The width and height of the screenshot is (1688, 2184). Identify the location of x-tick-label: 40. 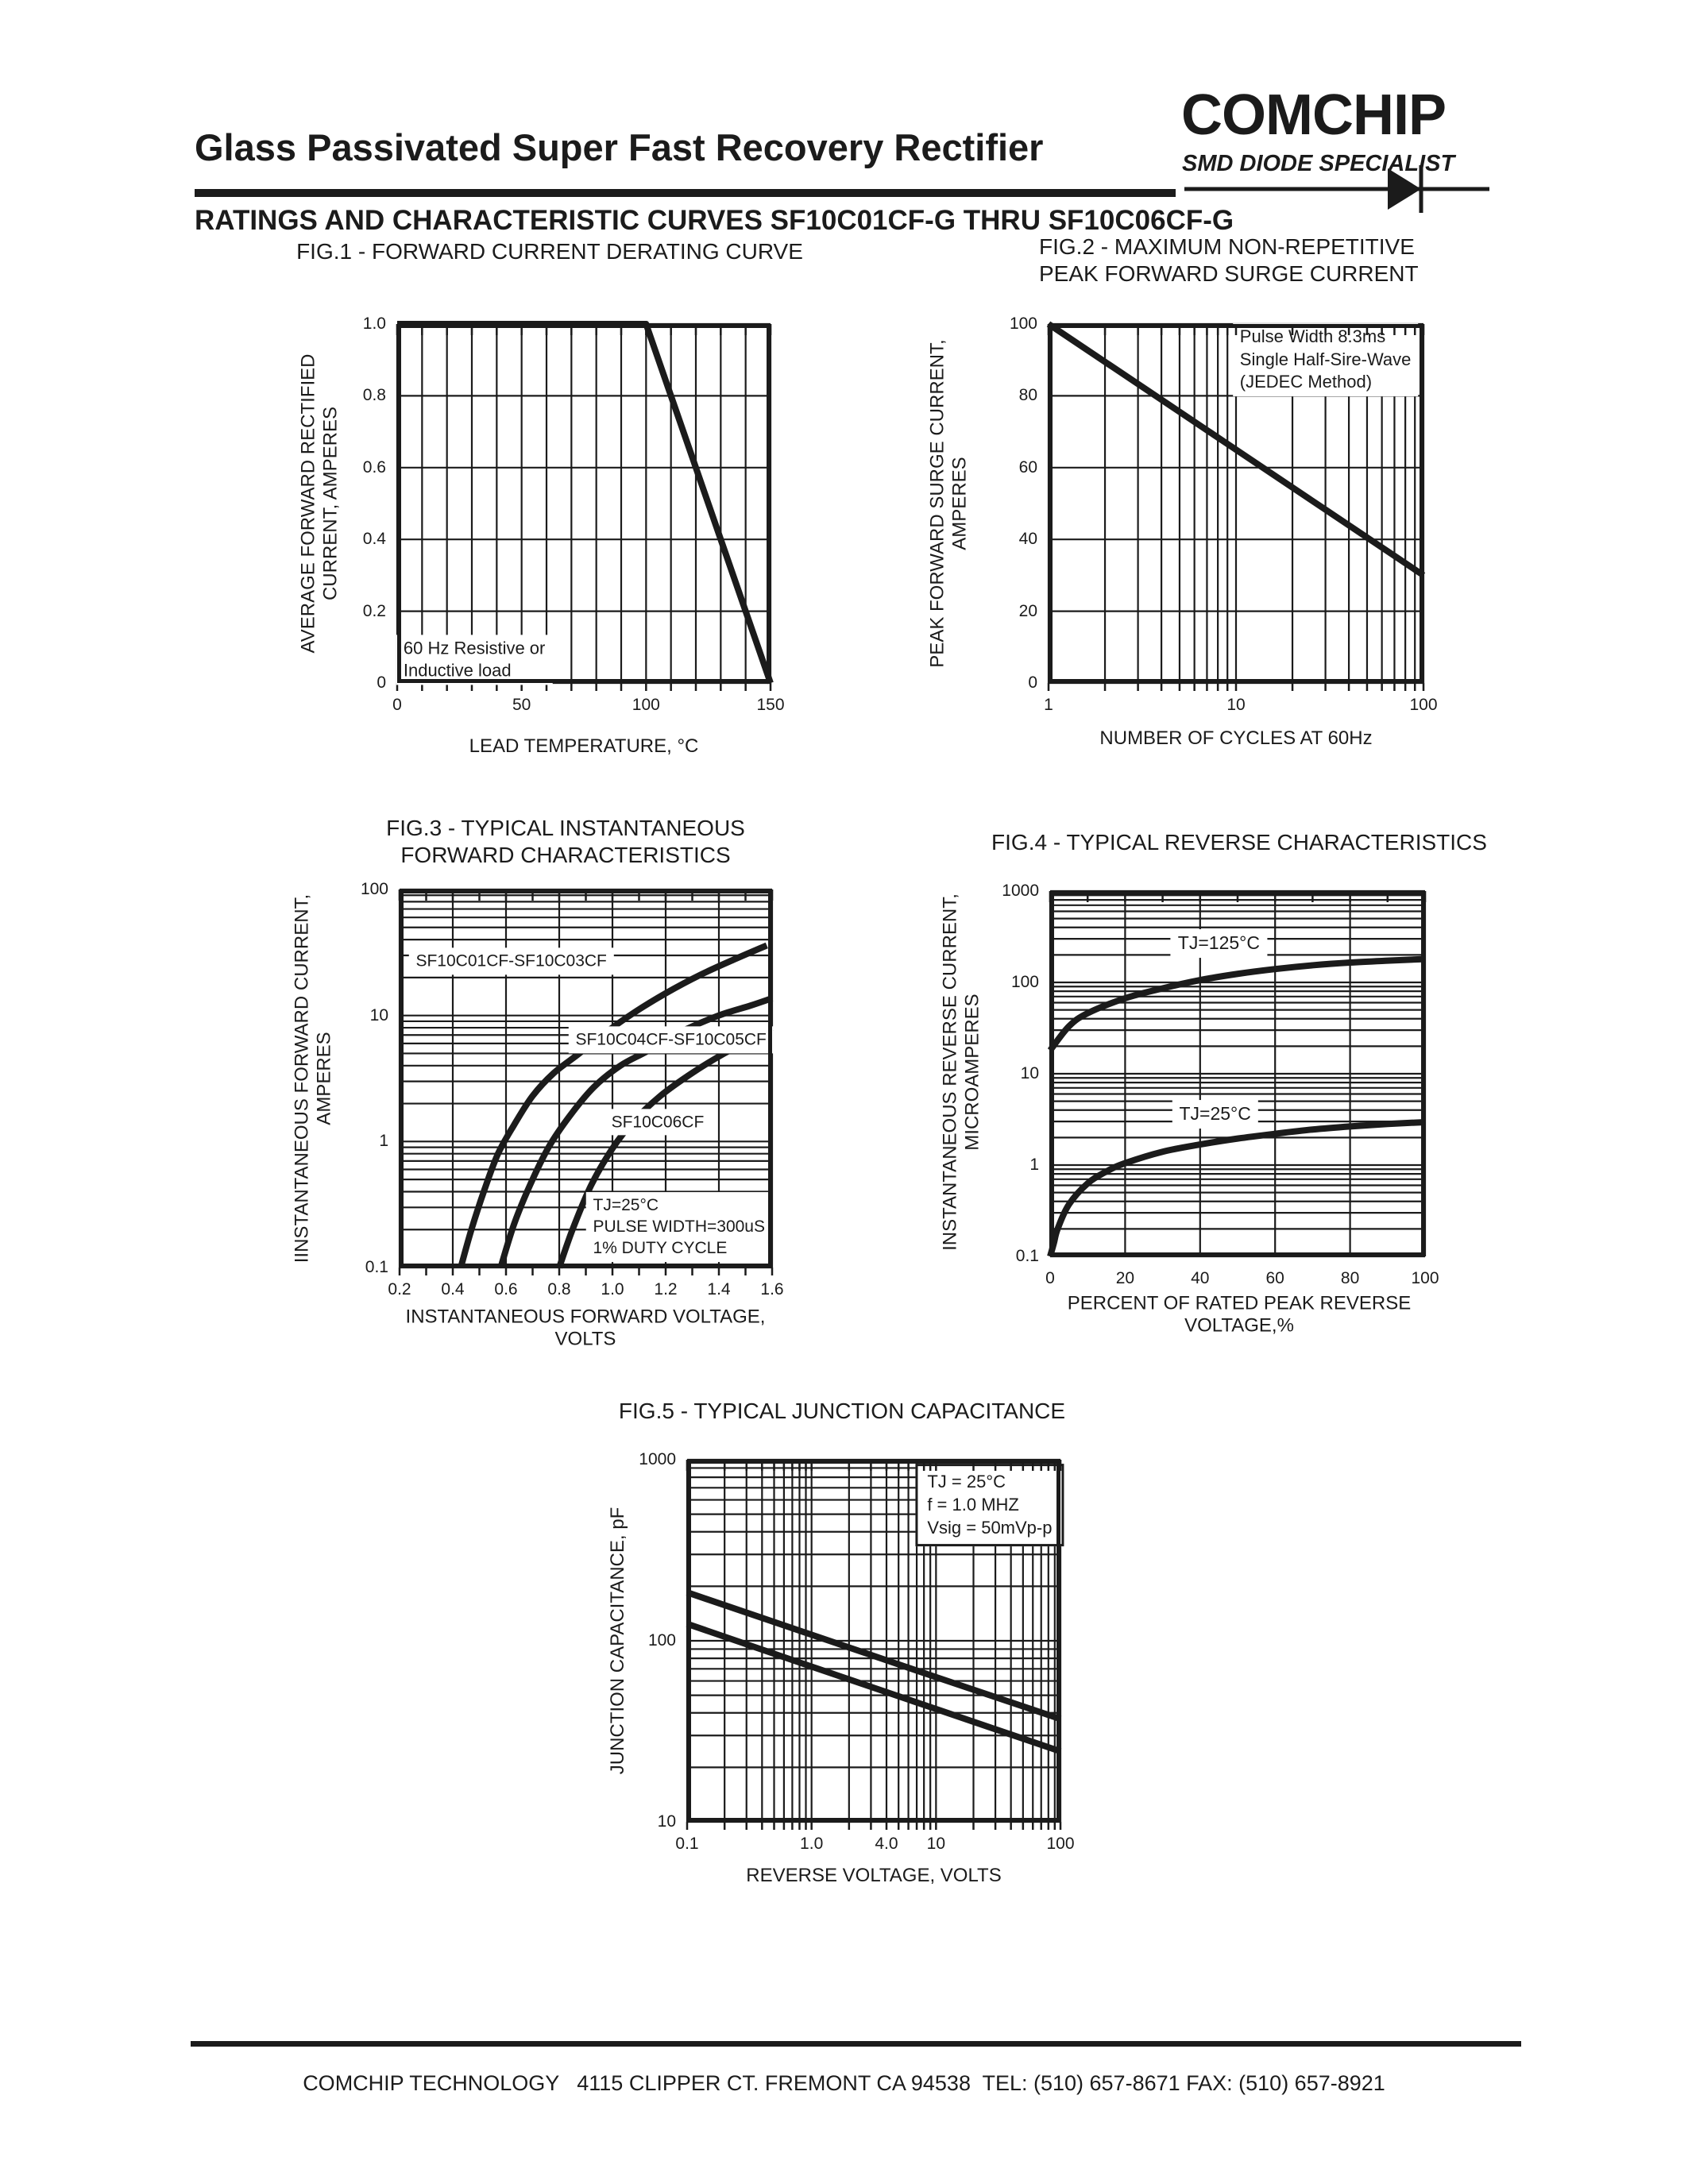
(1200, 1278).